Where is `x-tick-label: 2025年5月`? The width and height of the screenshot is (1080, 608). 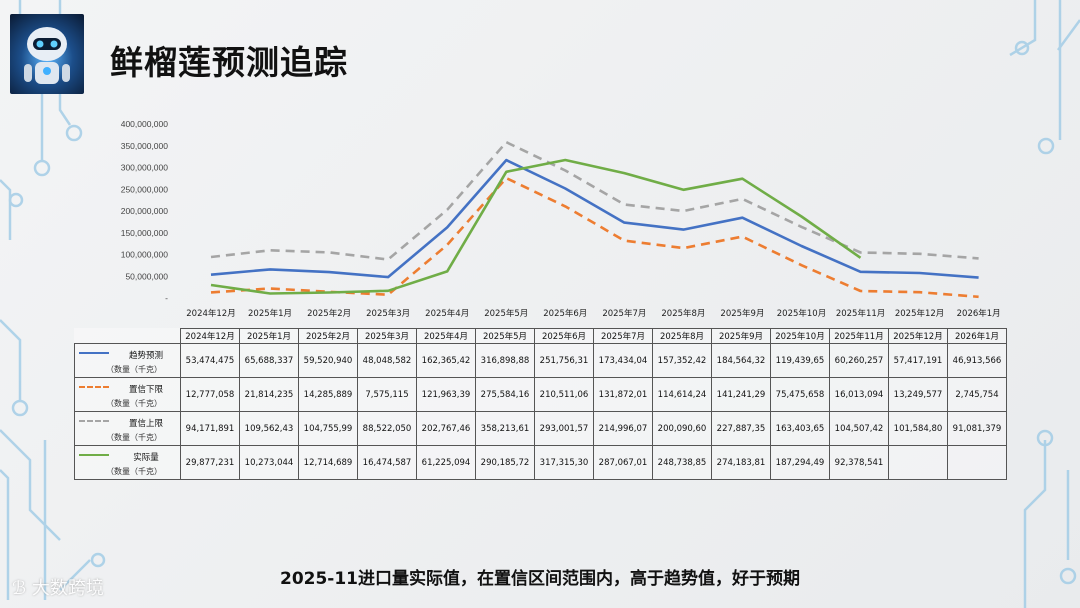 x-tick-label: 2025年5月 is located at coordinates (506, 313).